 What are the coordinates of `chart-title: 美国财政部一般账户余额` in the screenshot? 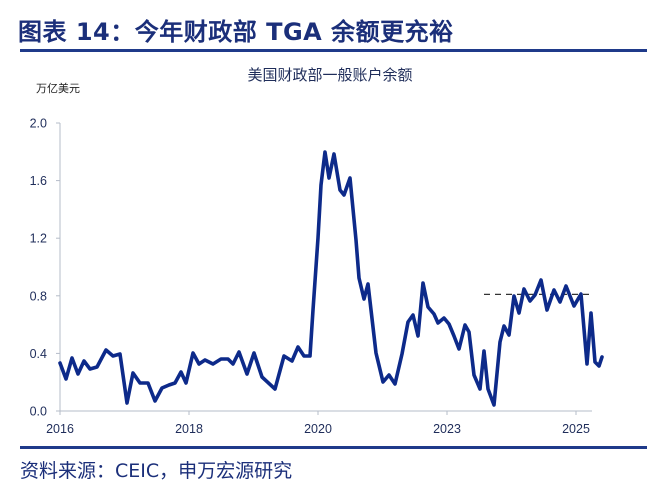 It's located at (330, 75).